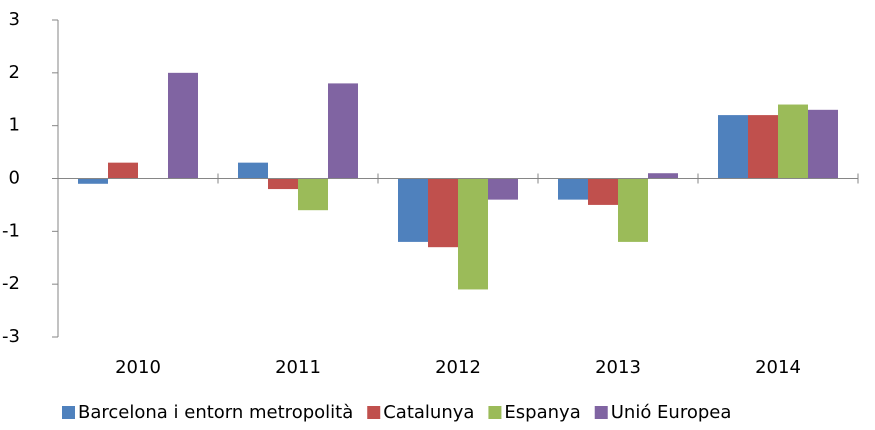 This screenshot has height=430, width=875. What do you see at coordinates (14, 19) in the screenshot?
I see `y-tick-label: 3` at bounding box center [14, 19].